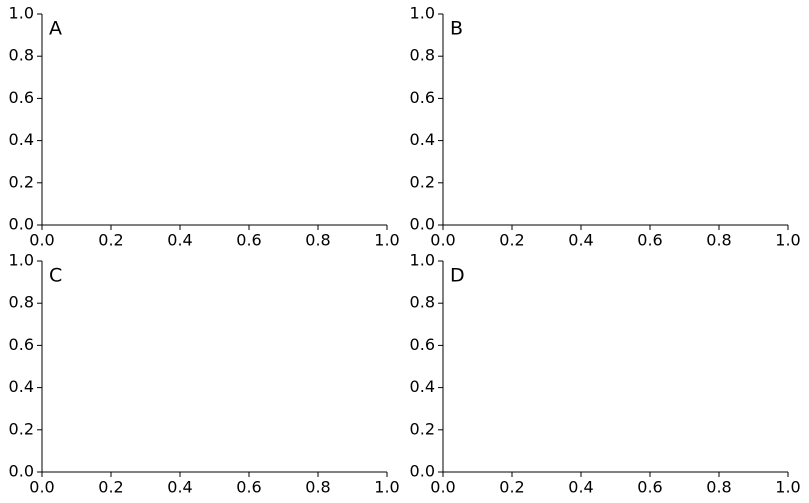  What do you see at coordinates (456, 29) in the screenshot?
I see `panel-label: B` at bounding box center [456, 29].